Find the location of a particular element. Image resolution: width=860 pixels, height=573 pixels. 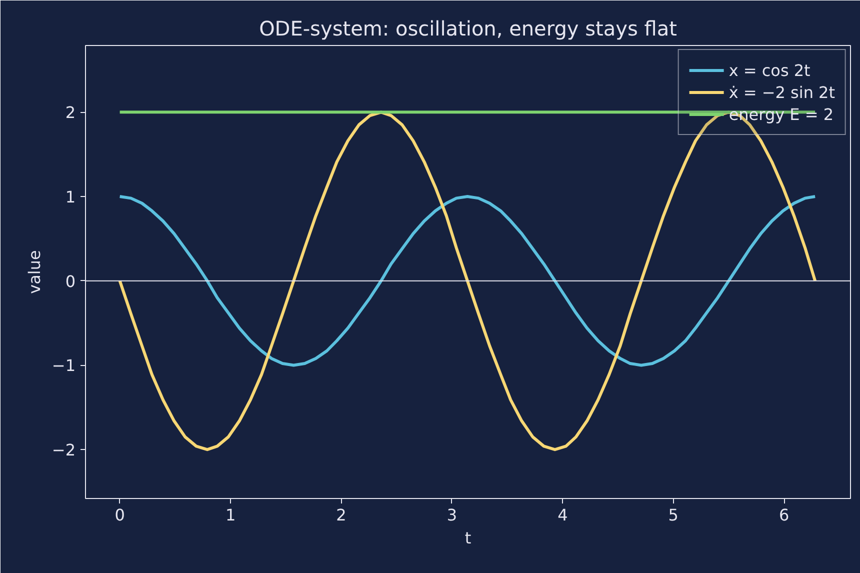

x-tick-label: 2 is located at coordinates (341, 515).